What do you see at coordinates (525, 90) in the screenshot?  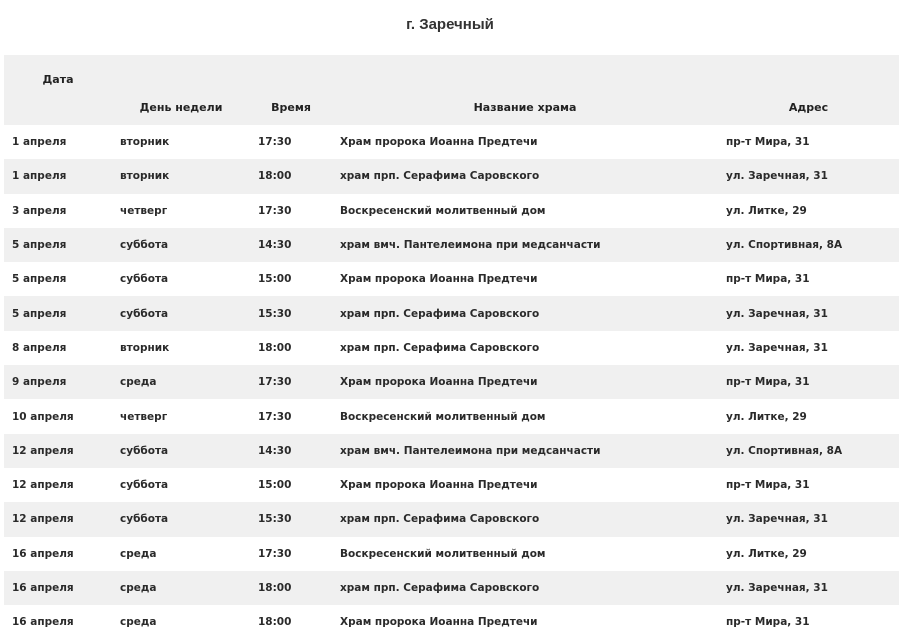 I see `header-church-name: Название храма` at bounding box center [525, 90].